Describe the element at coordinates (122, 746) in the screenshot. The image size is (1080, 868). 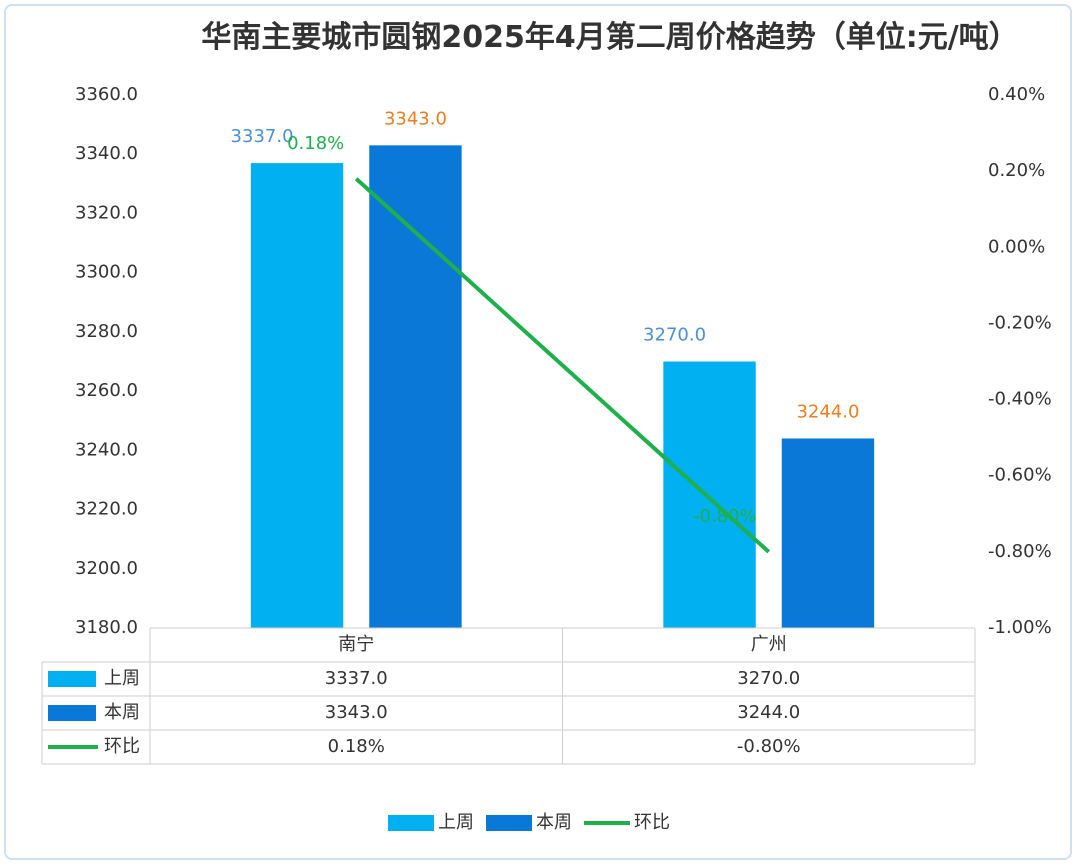
I see `table-row-label: 环比` at that location.